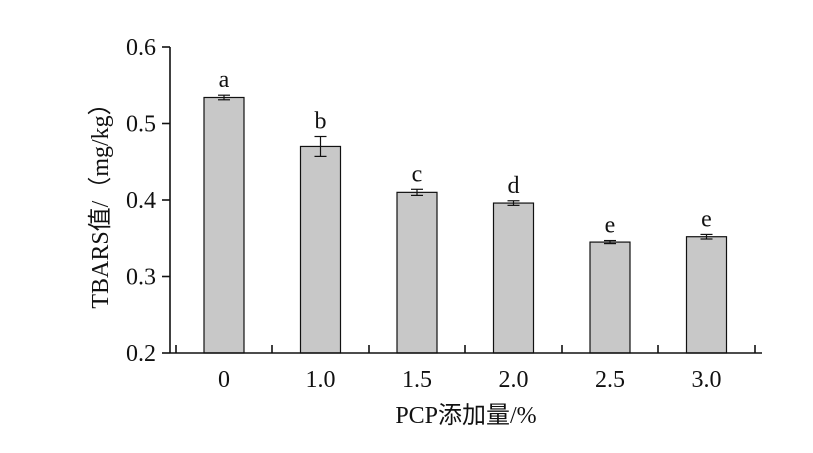 The width and height of the screenshot is (813, 453). I want to click on significance-label-0: a, so click(224, 80).